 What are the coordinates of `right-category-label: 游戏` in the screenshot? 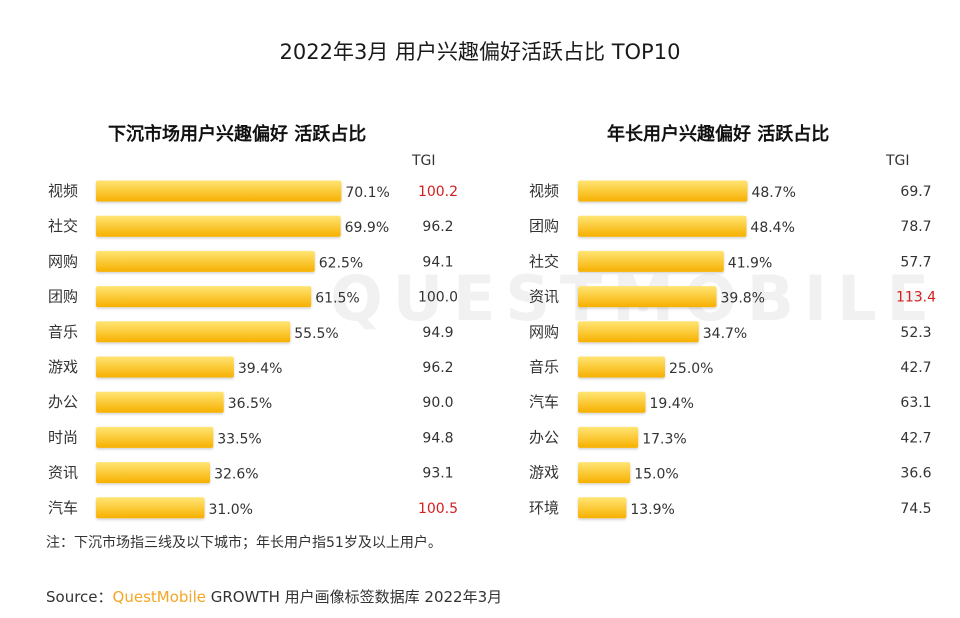 It's located at (544, 473).